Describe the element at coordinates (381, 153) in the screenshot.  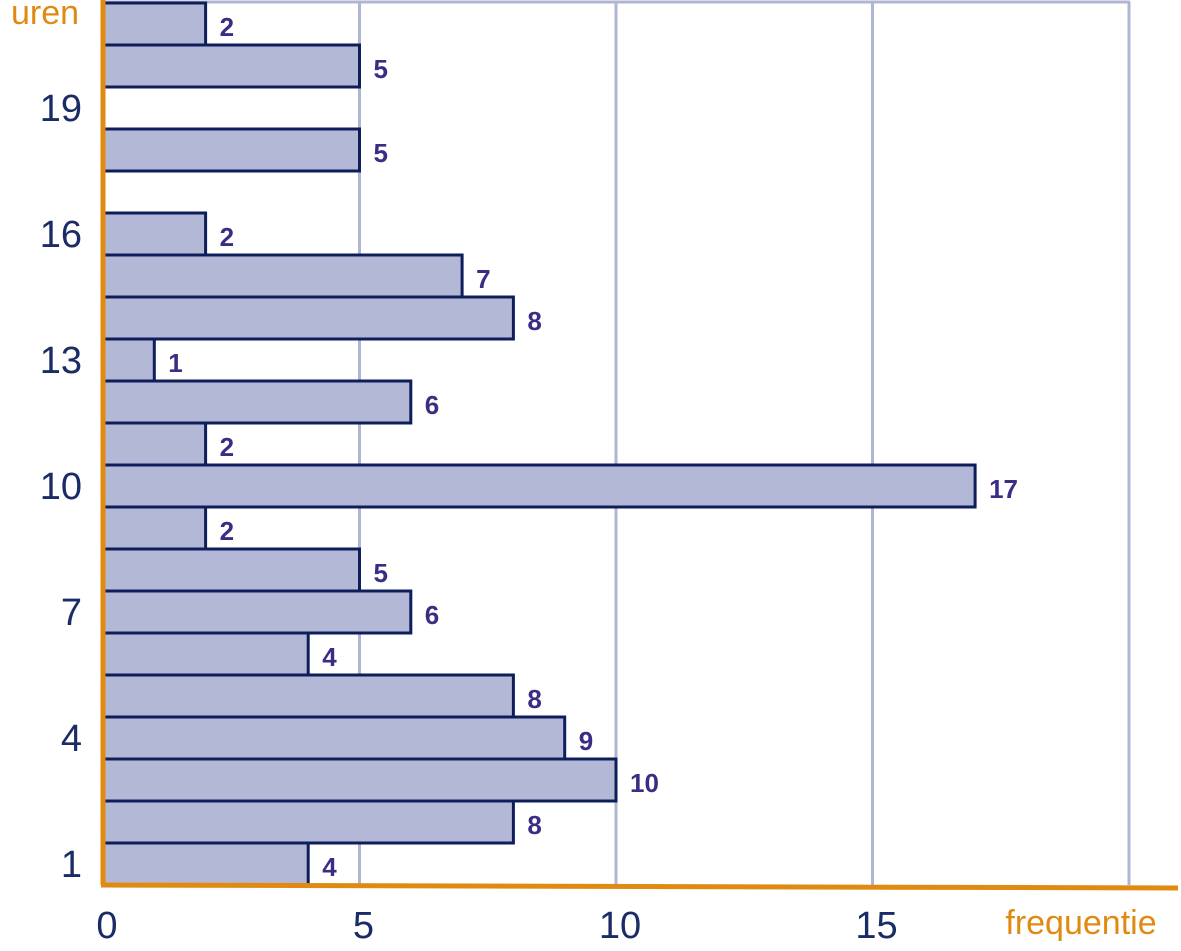
I see `data-label-18: 5` at that location.